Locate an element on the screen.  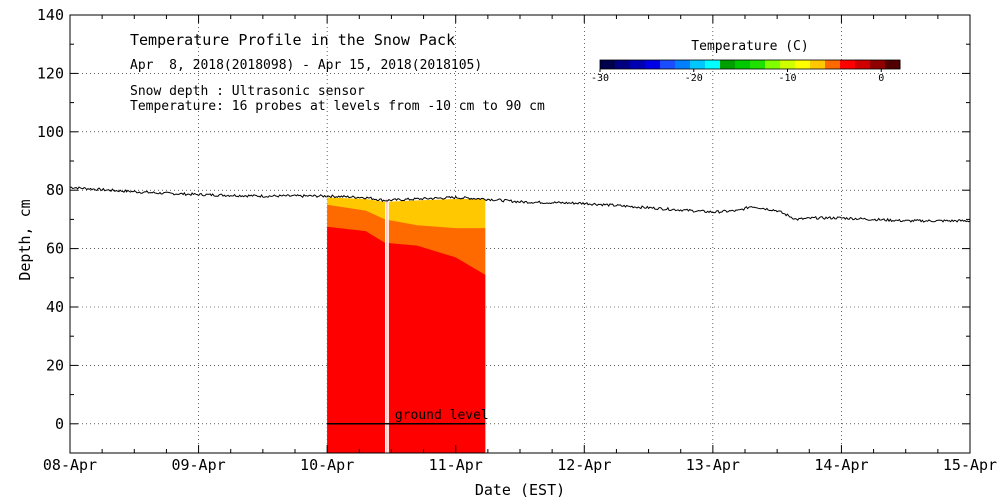
sensor-note: Snow depth : Ultrasonic sensor is located at coordinates (247, 91).